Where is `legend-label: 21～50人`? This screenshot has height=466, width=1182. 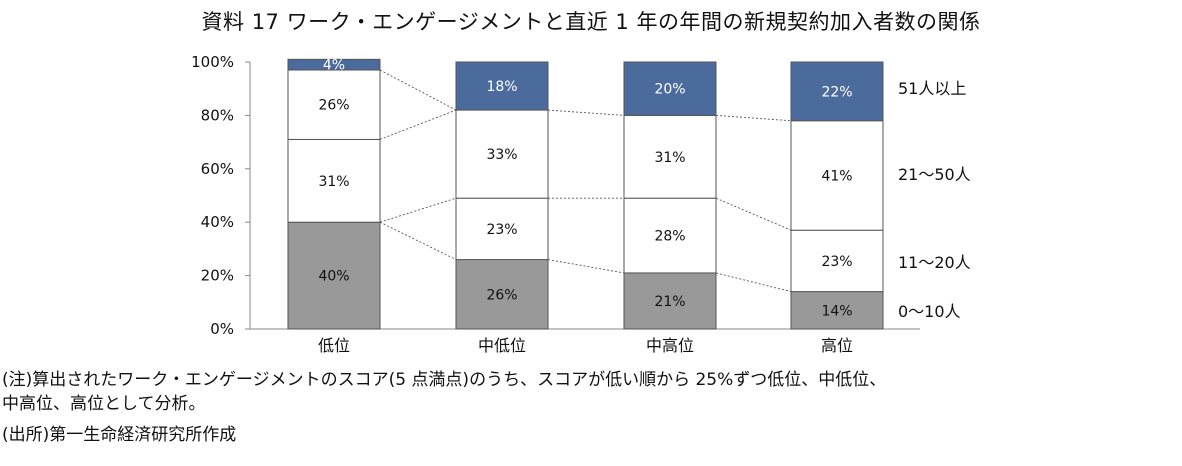 legend-label: 21～50人 is located at coordinates (934, 174).